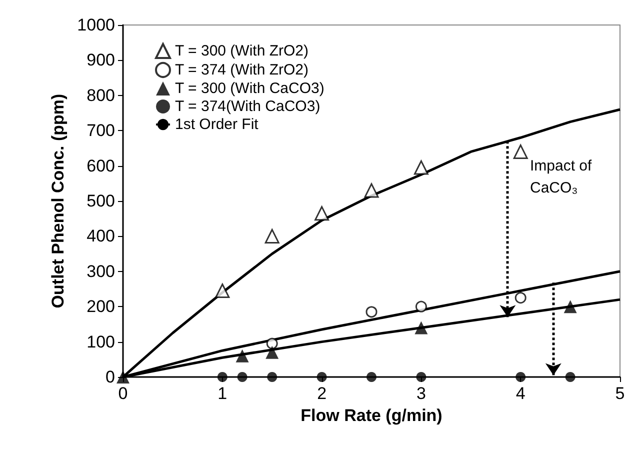 The height and width of the screenshot is (451, 629). I want to click on y-tick-label: 100, so click(100, 342).